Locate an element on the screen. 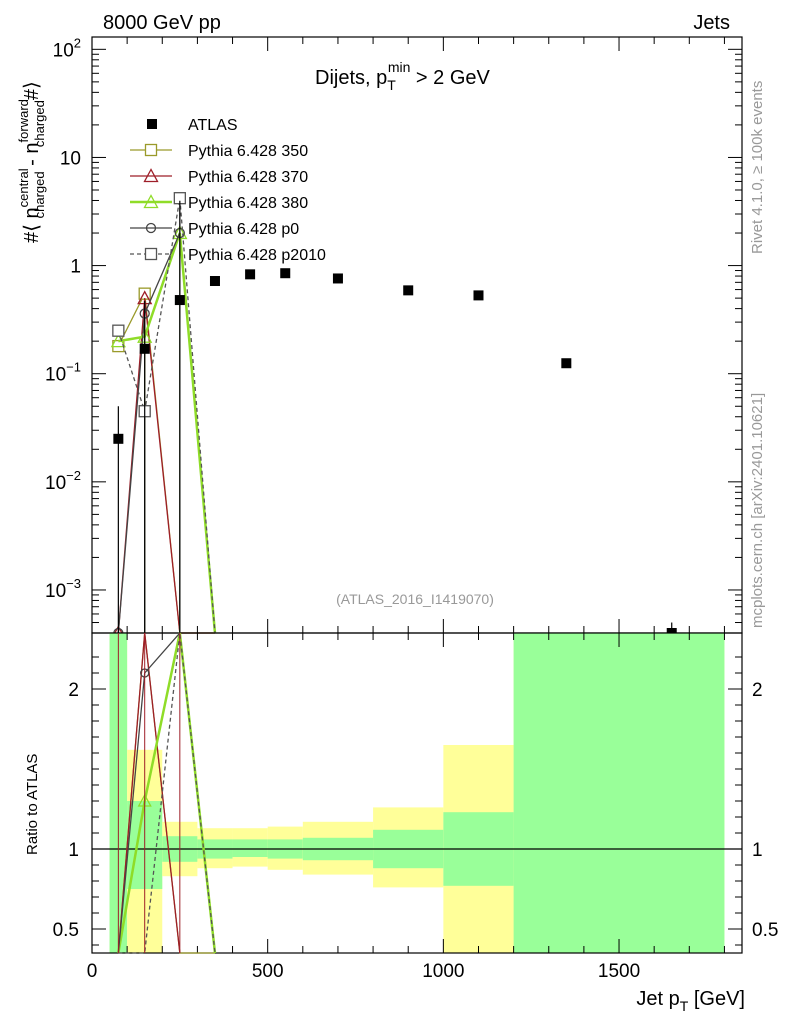 The image size is (786, 1024). ratio-y-tick-label: 2 is located at coordinates (73, 690).